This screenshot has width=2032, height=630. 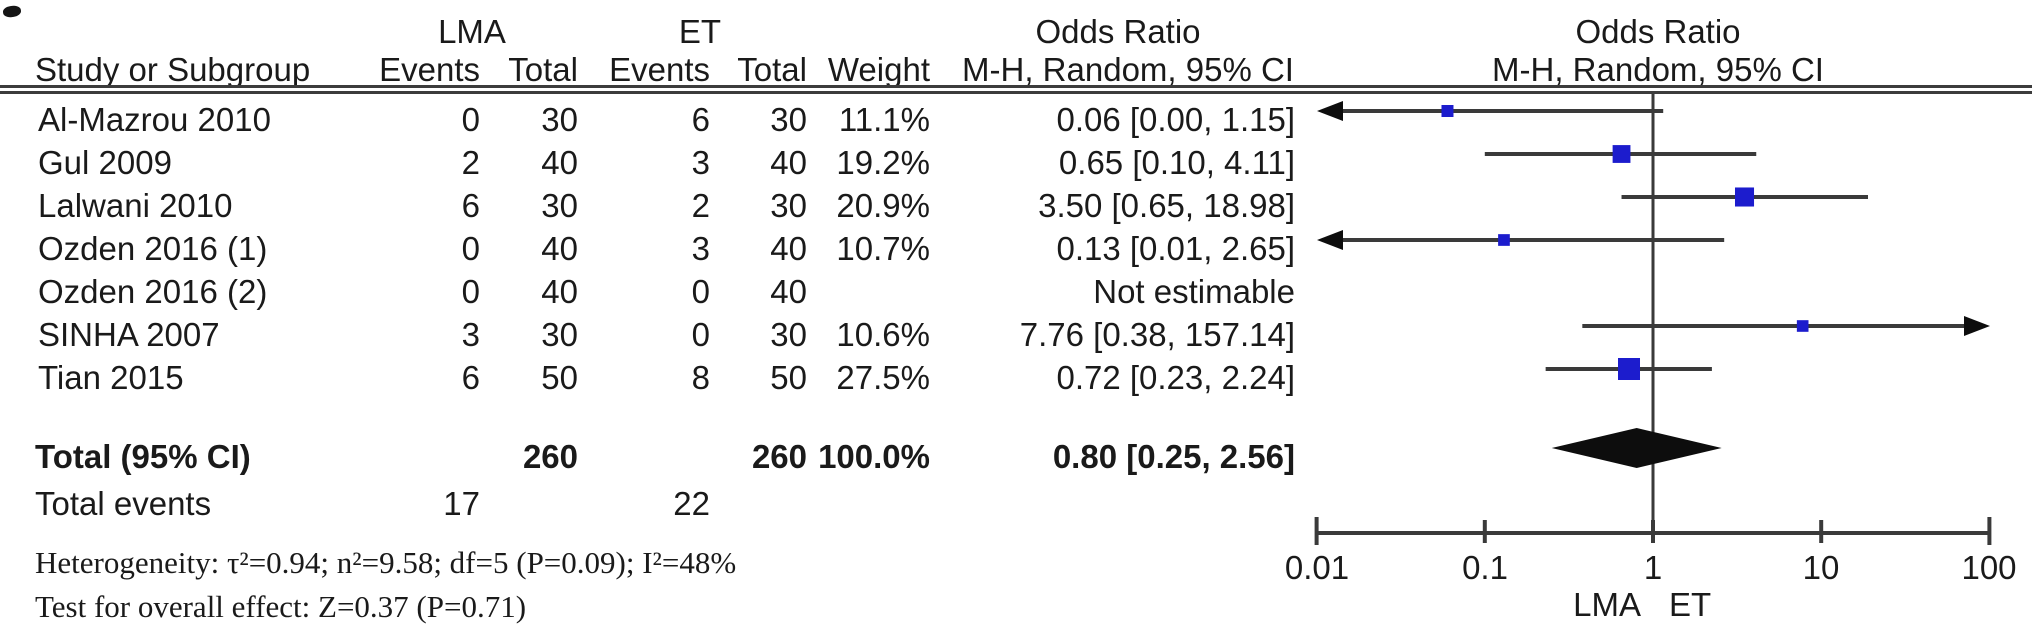 What do you see at coordinates (700, 31) in the screenshot?
I see `group2-header: ET` at bounding box center [700, 31].